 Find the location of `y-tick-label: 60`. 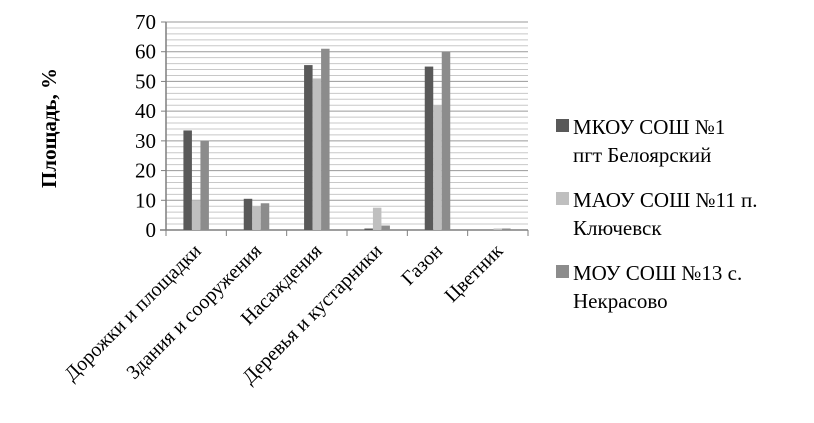

y-tick-label: 60 is located at coordinates (145, 52).